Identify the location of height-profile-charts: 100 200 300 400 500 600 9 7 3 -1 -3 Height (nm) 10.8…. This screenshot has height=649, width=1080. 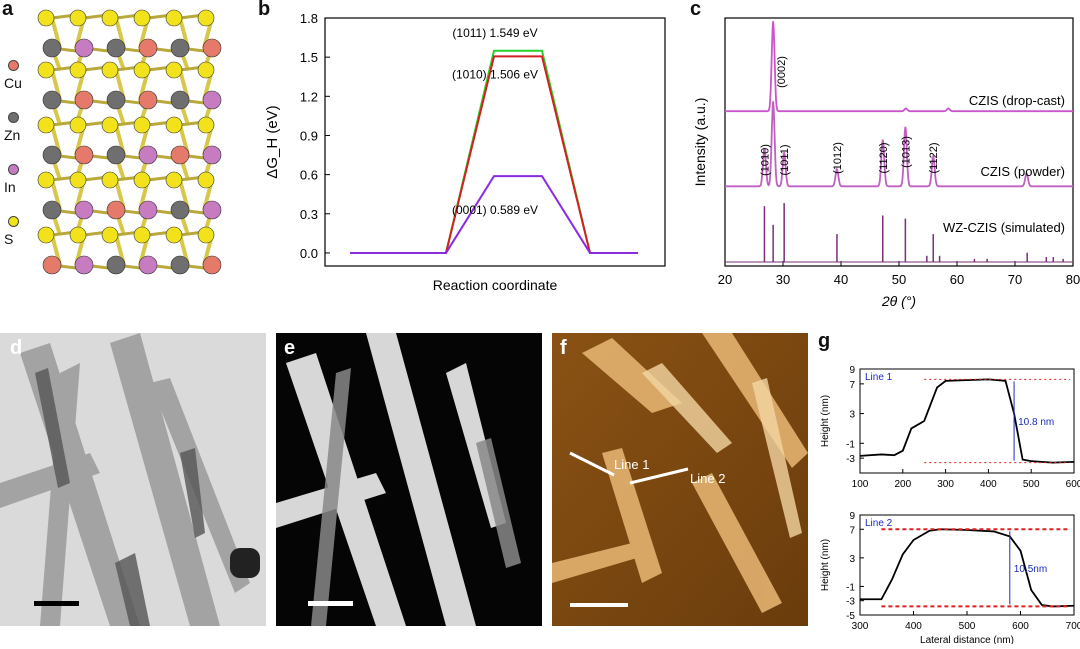
(950, 505).